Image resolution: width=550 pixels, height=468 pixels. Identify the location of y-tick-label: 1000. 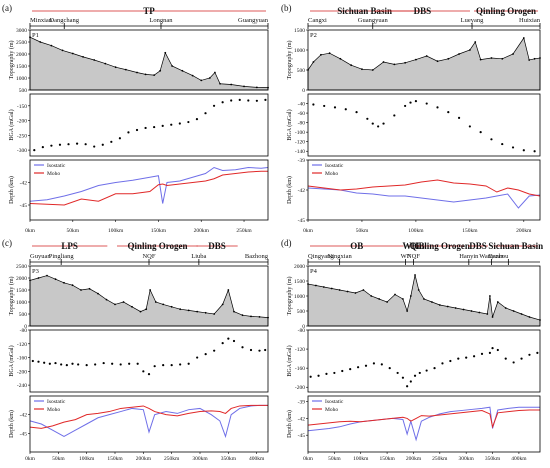
(299, 51).